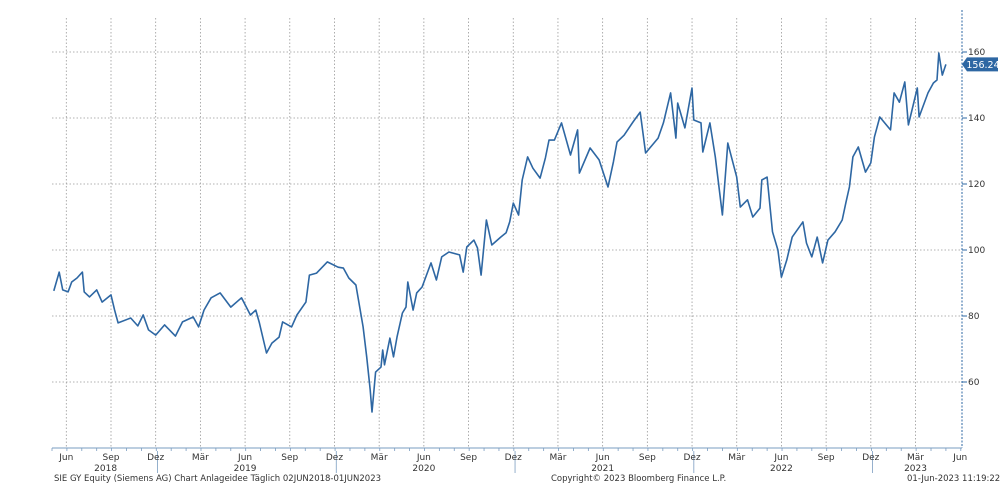 The image size is (1000, 500). Describe the element at coordinates (974, 317) in the screenshot. I see `y-tick-label: 80` at that location.